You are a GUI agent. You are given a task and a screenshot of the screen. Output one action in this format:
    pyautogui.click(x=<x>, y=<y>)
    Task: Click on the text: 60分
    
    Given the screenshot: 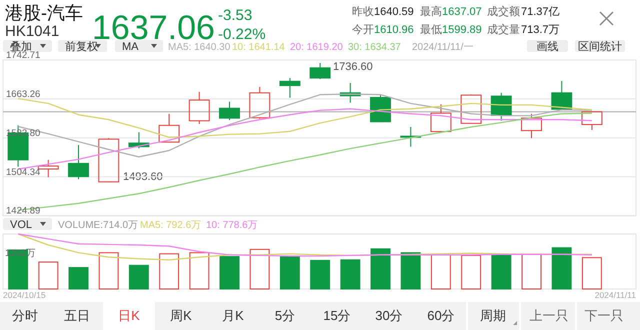 What is the action you would take?
    pyautogui.click(x=441, y=315)
    